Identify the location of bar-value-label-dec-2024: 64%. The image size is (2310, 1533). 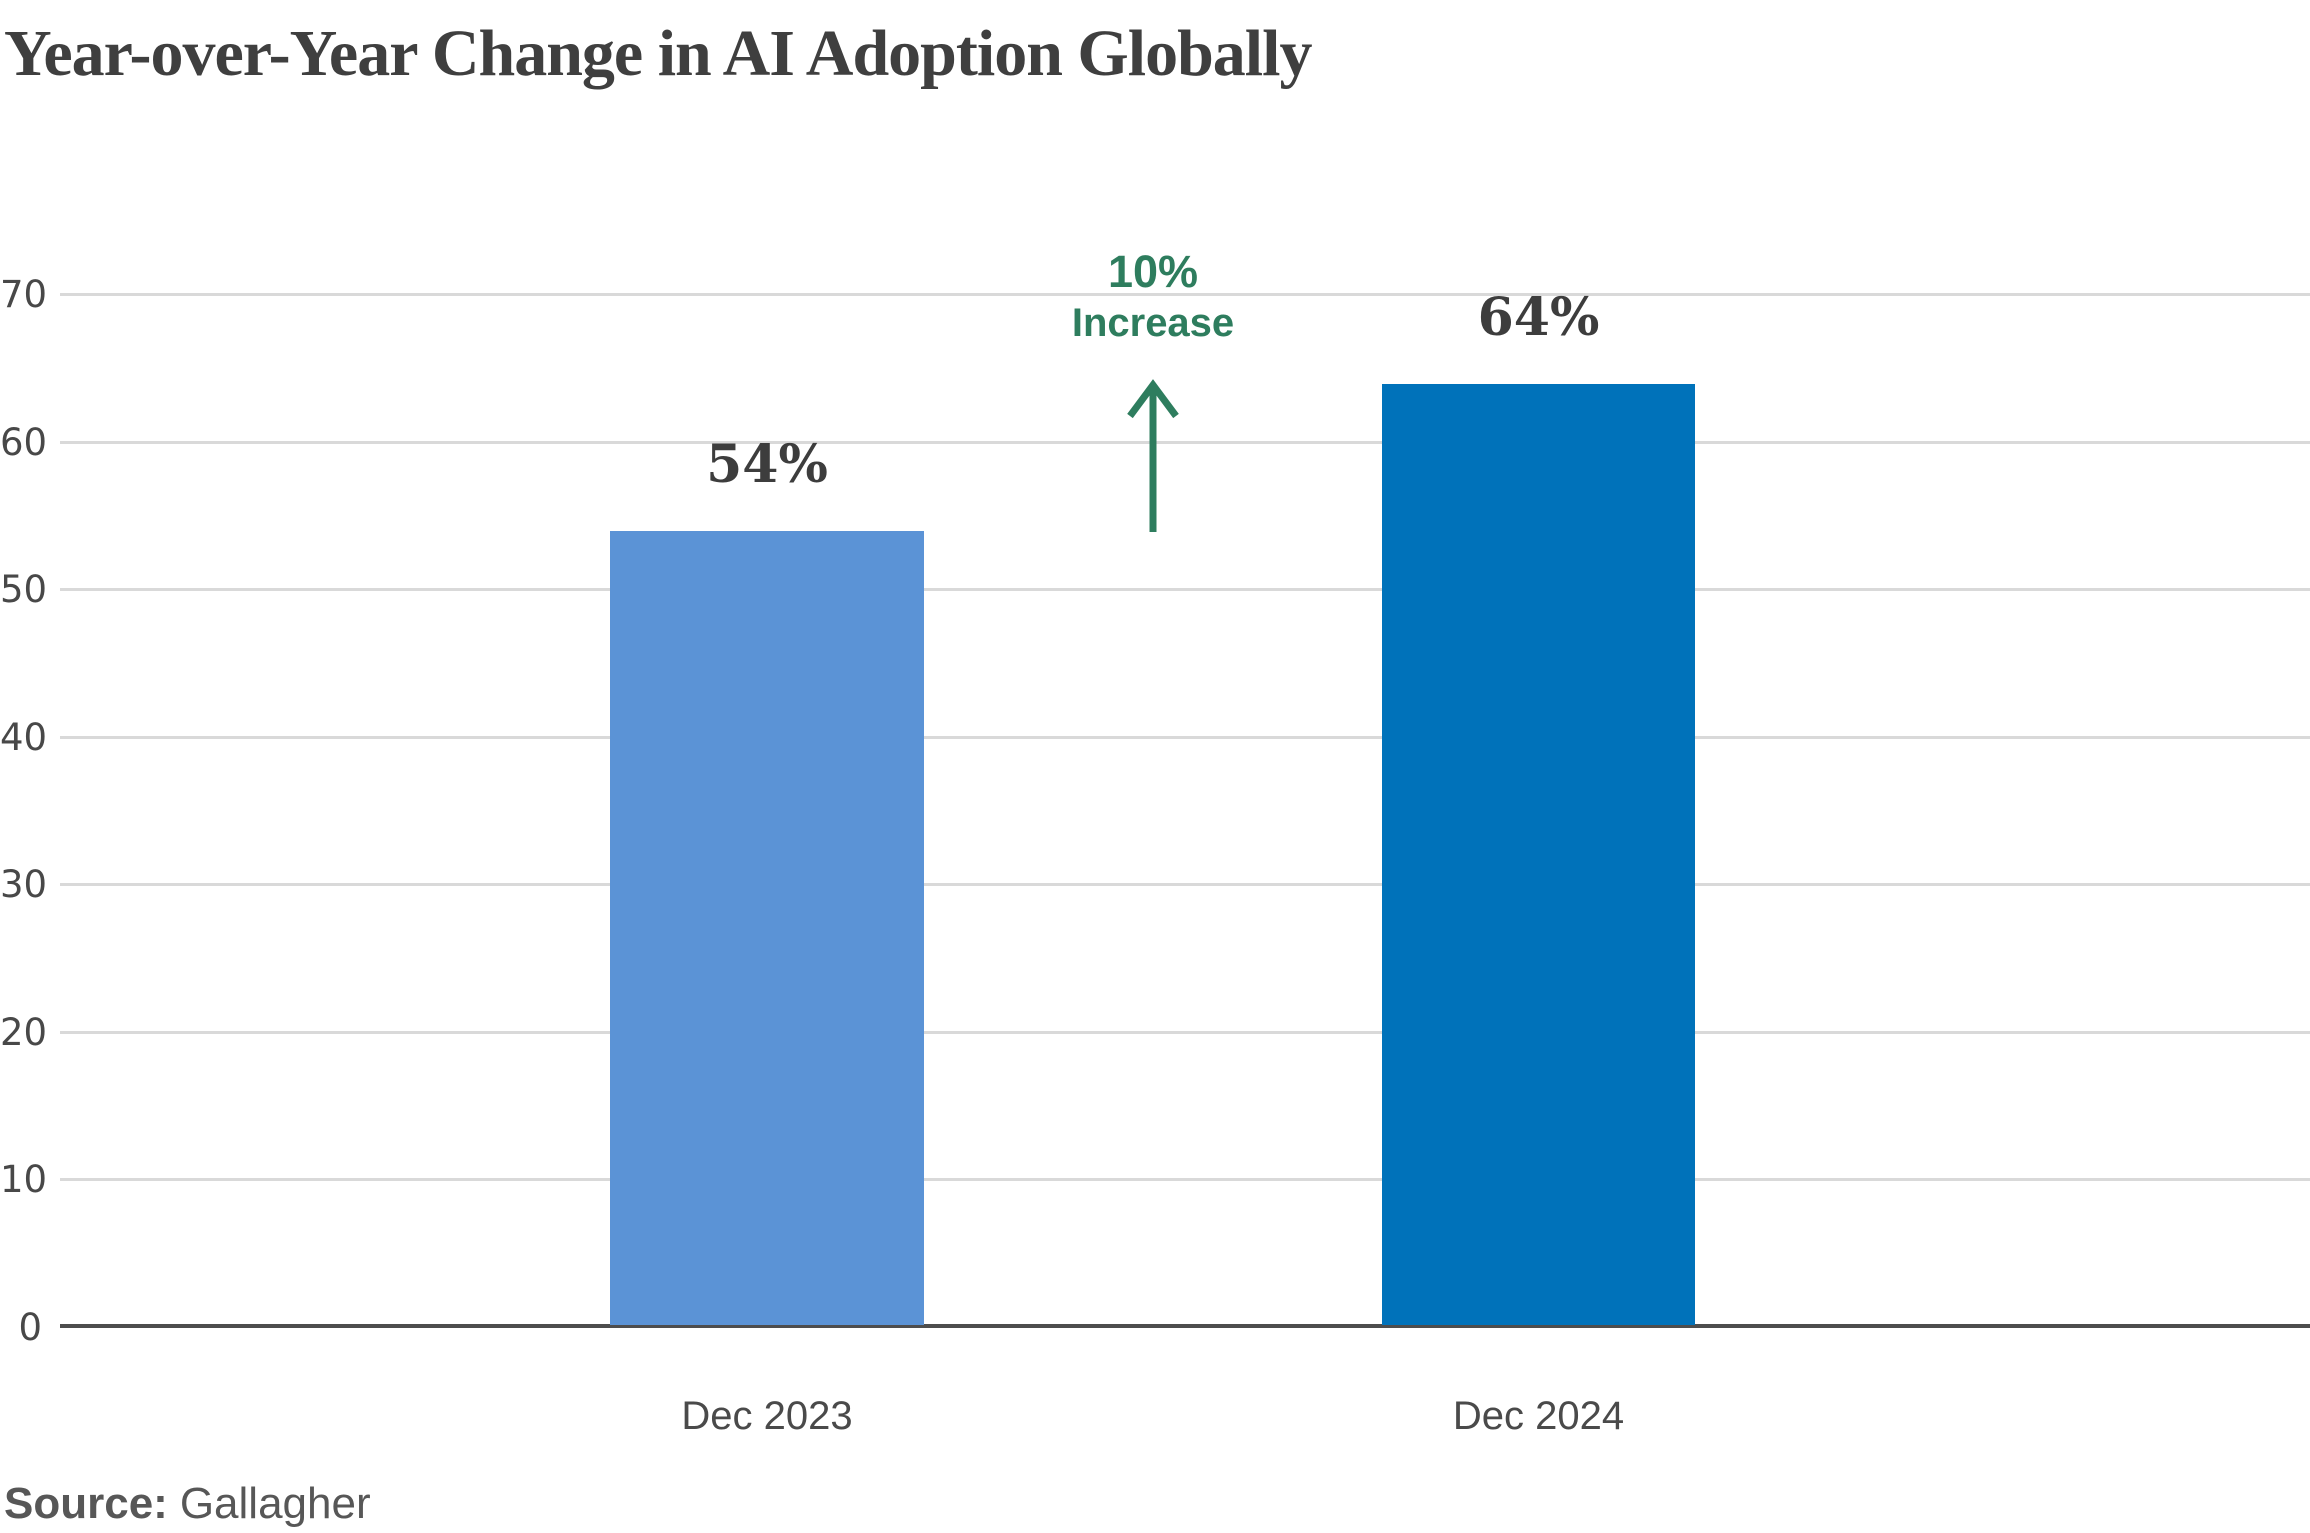
(1538, 317).